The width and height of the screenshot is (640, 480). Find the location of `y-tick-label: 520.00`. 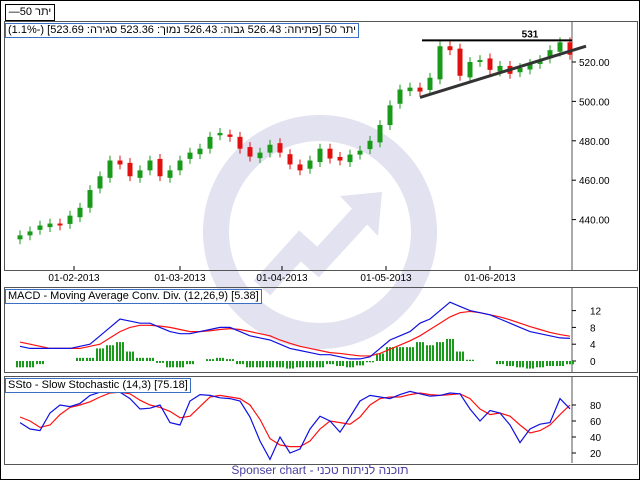

y-tick-label: 520.00 is located at coordinates (594, 63).